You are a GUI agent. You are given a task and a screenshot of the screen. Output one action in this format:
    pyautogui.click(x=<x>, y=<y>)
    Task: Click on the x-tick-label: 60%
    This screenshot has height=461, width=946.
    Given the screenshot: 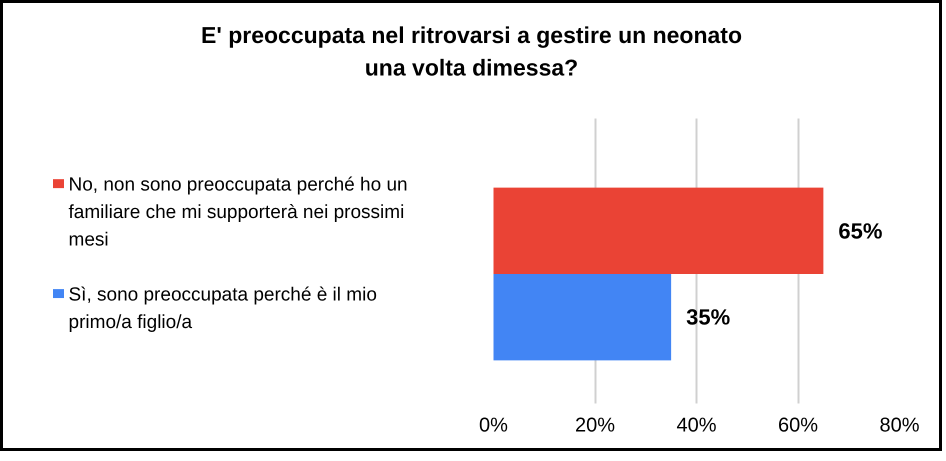 What is the action you would take?
    pyautogui.click(x=798, y=425)
    